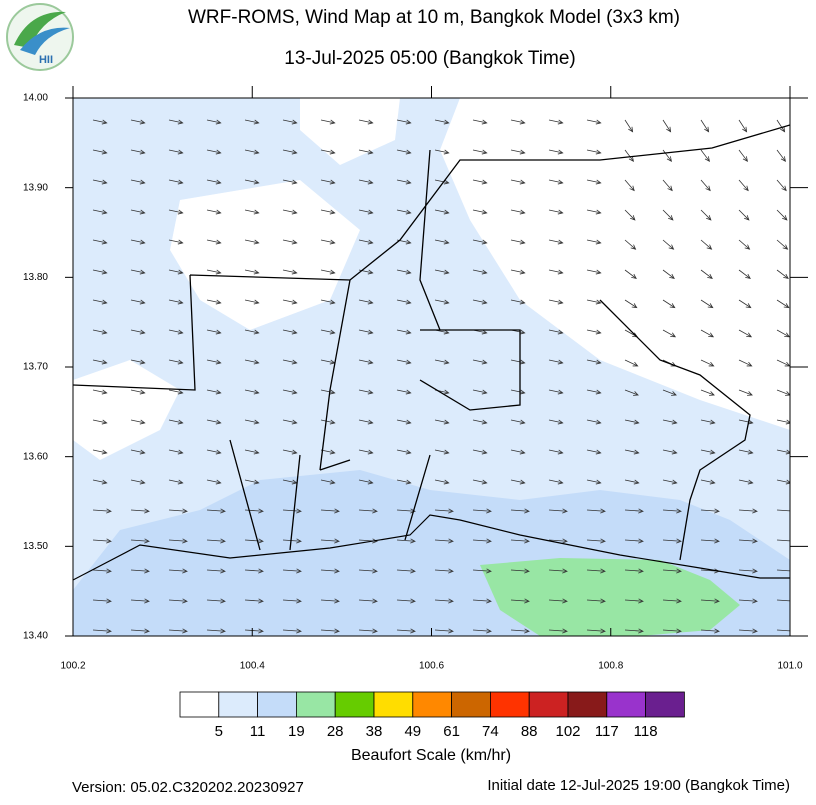 Image resolution: width=816 pixels, height=805 pixels. Describe the element at coordinates (35, 277) in the screenshot. I see `y-tick-label: 13.80` at that location.